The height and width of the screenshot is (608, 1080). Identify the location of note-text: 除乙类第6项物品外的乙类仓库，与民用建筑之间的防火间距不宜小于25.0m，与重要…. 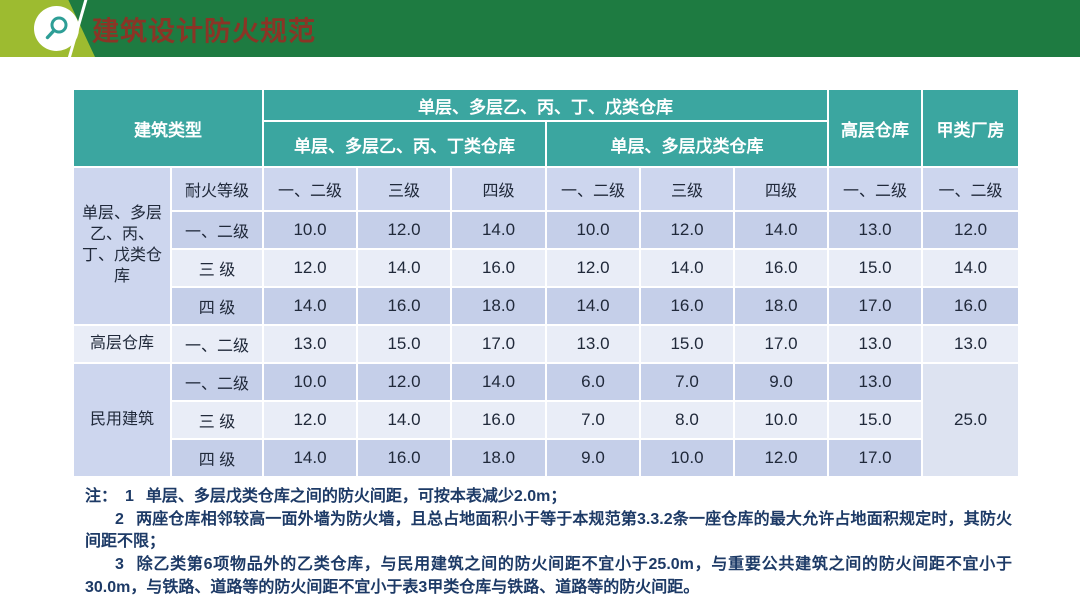
(548, 576).